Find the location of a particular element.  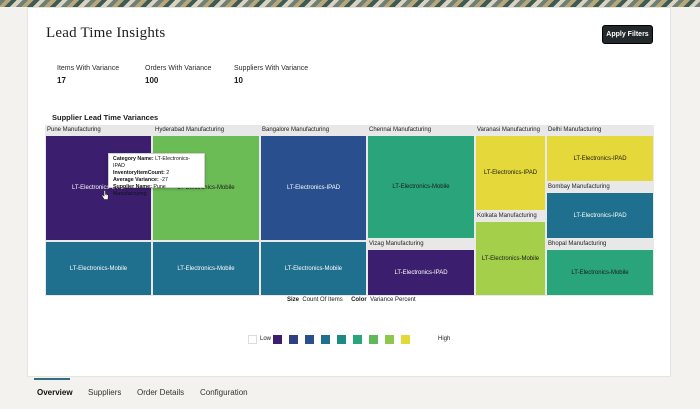

treemap-title: Supplier Lead Time Variances is located at coordinates (105, 117).